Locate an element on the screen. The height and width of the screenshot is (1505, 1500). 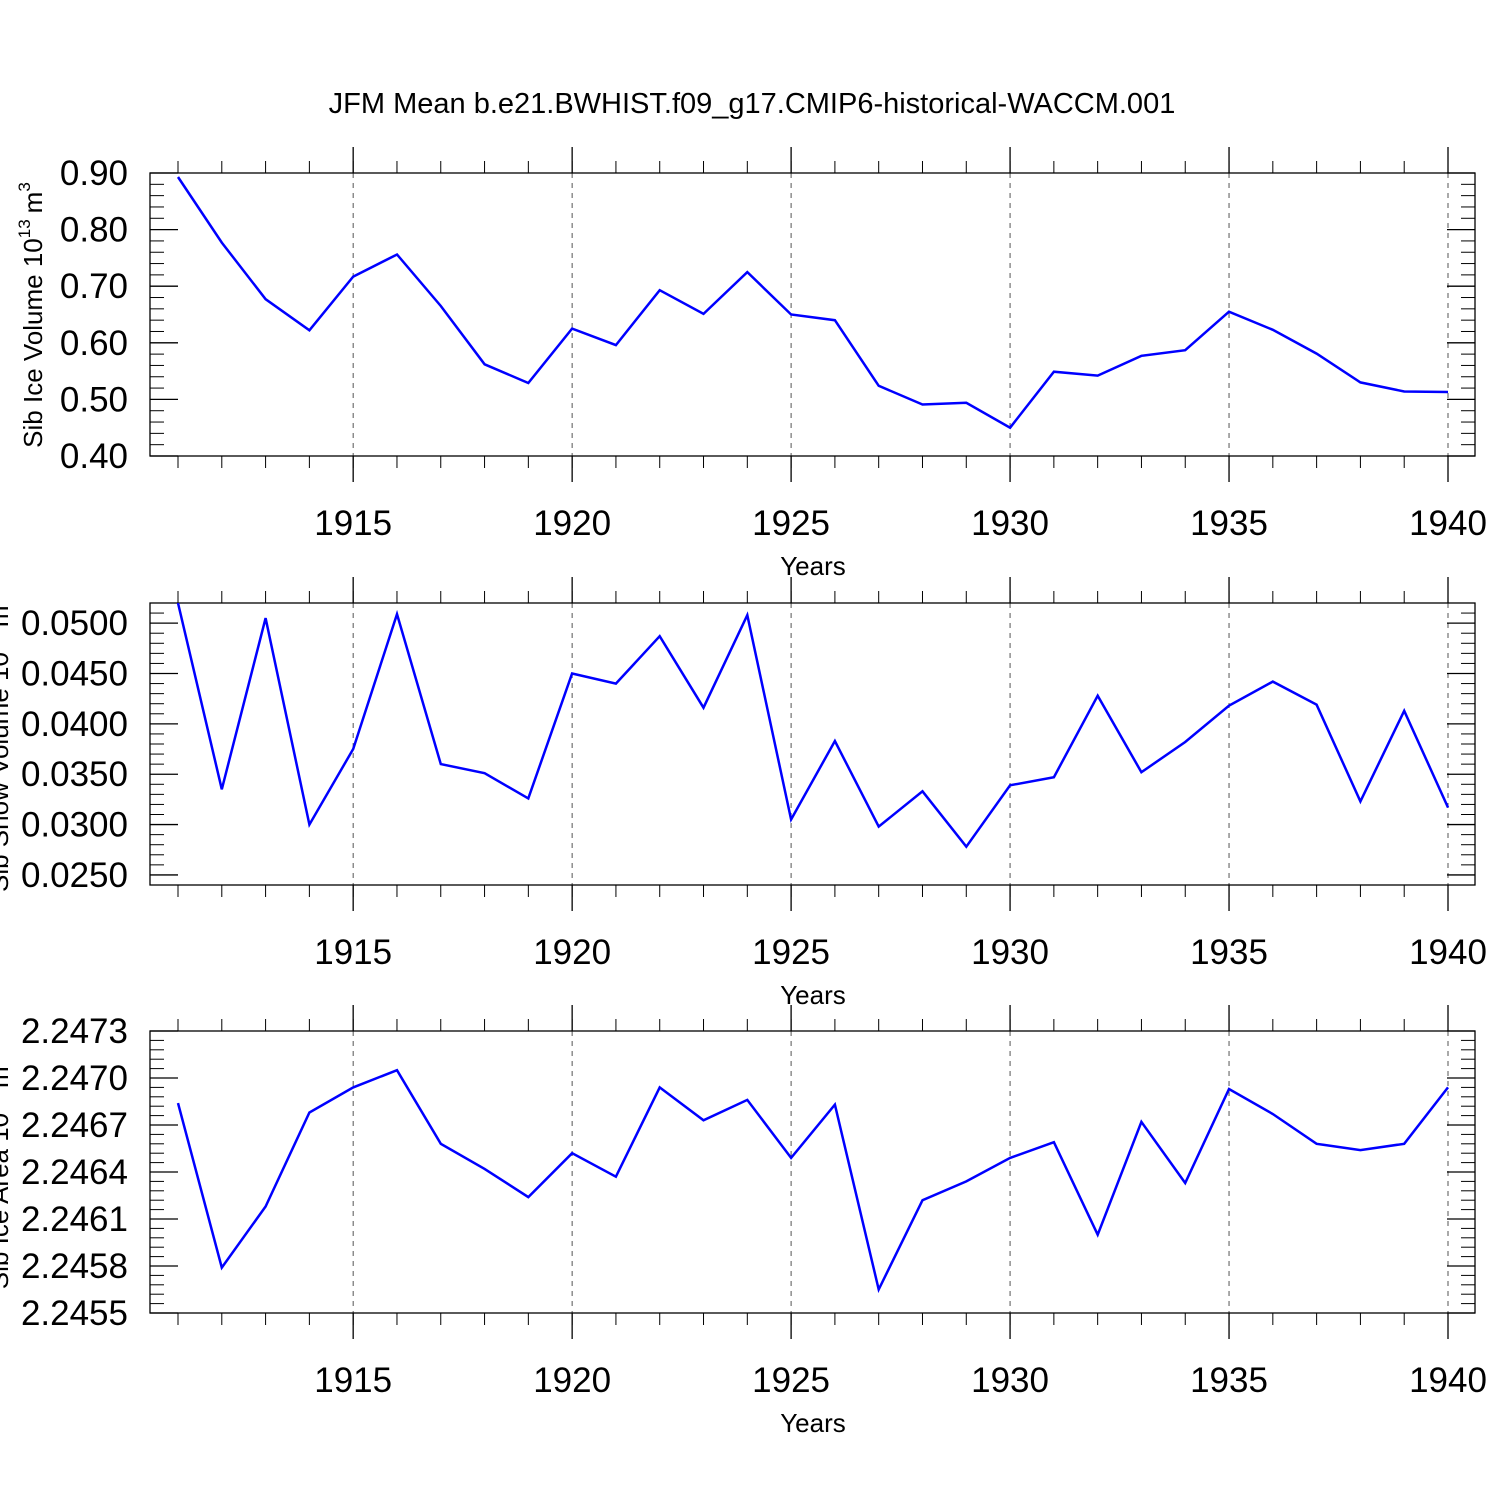
y-axis-title-3: Sib Ice Area 1012m2 is located at coordinates (7, 1173).